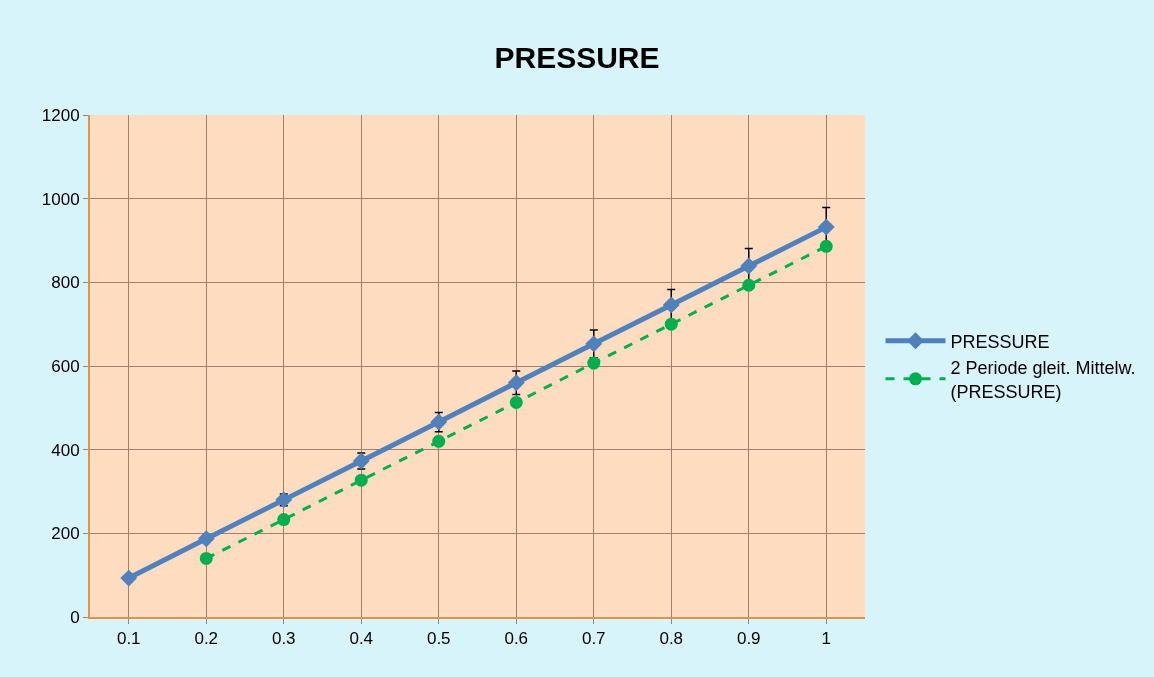  I want to click on y-tick-label: 1200, so click(60, 115).